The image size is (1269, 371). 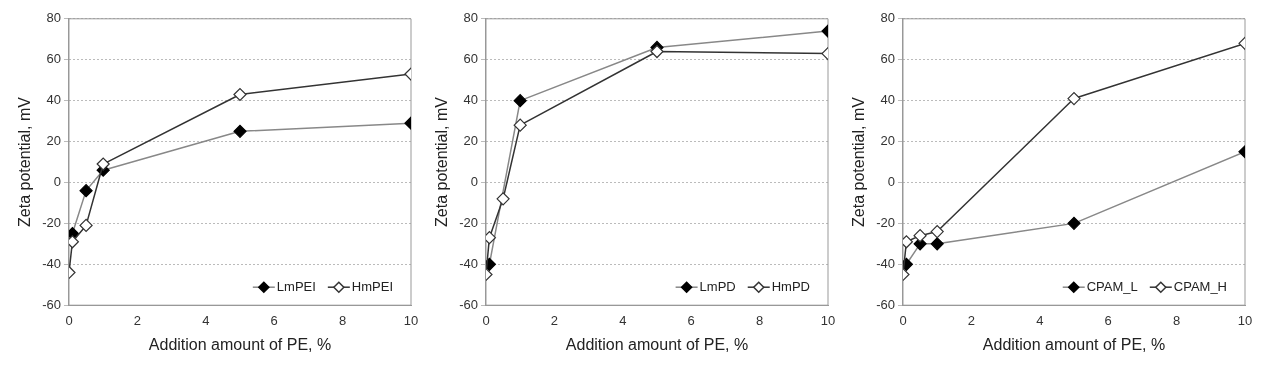 I want to click on legend-label: LmPD, so click(x=717, y=286).